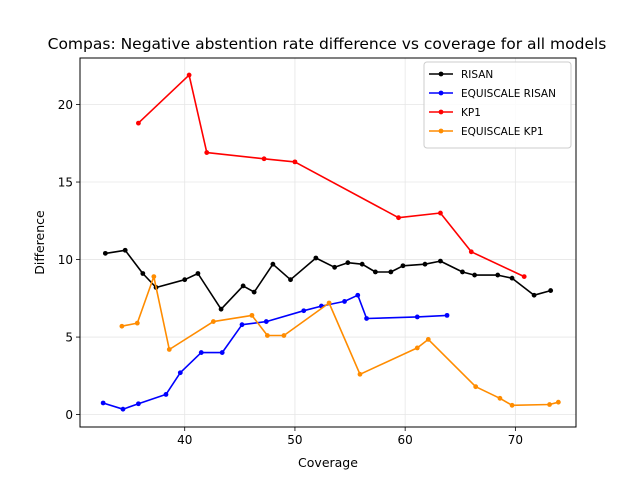  Describe the element at coordinates (502, 132) in the screenshot. I see `legend-label: EQUISCALE KP1` at that location.